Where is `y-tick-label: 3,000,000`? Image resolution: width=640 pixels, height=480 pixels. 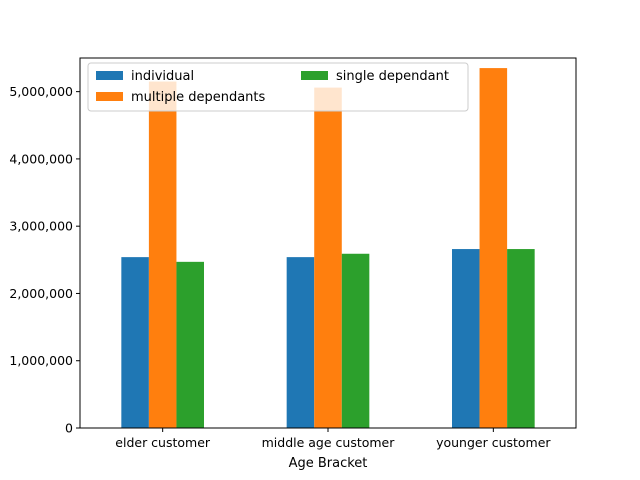
y-tick-label: 3,000,000 is located at coordinates (41, 226).